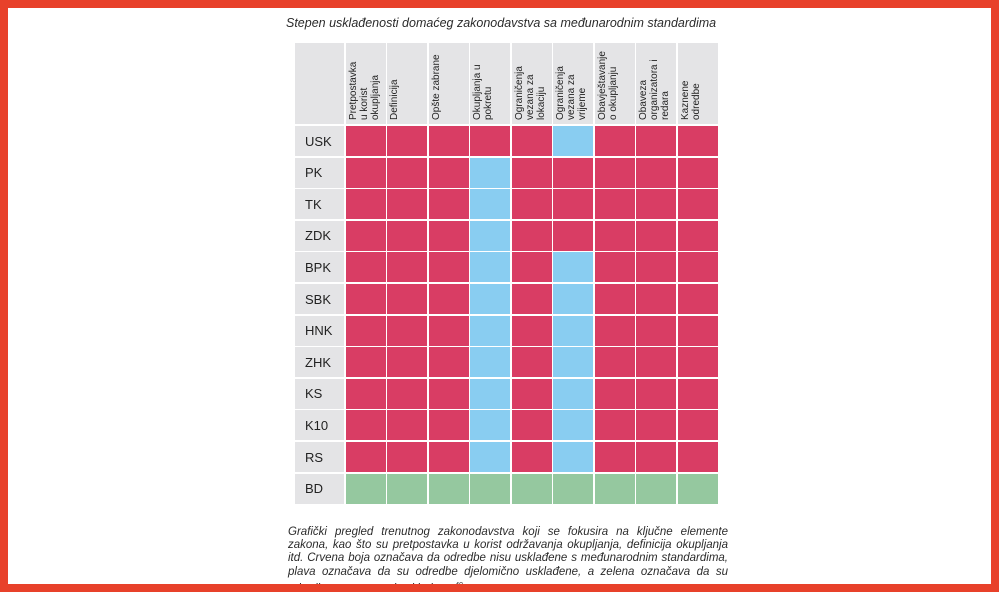 This screenshot has height=592, width=999. What do you see at coordinates (319, 299) in the screenshot?
I see `row-label: SBK` at bounding box center [319, 299].